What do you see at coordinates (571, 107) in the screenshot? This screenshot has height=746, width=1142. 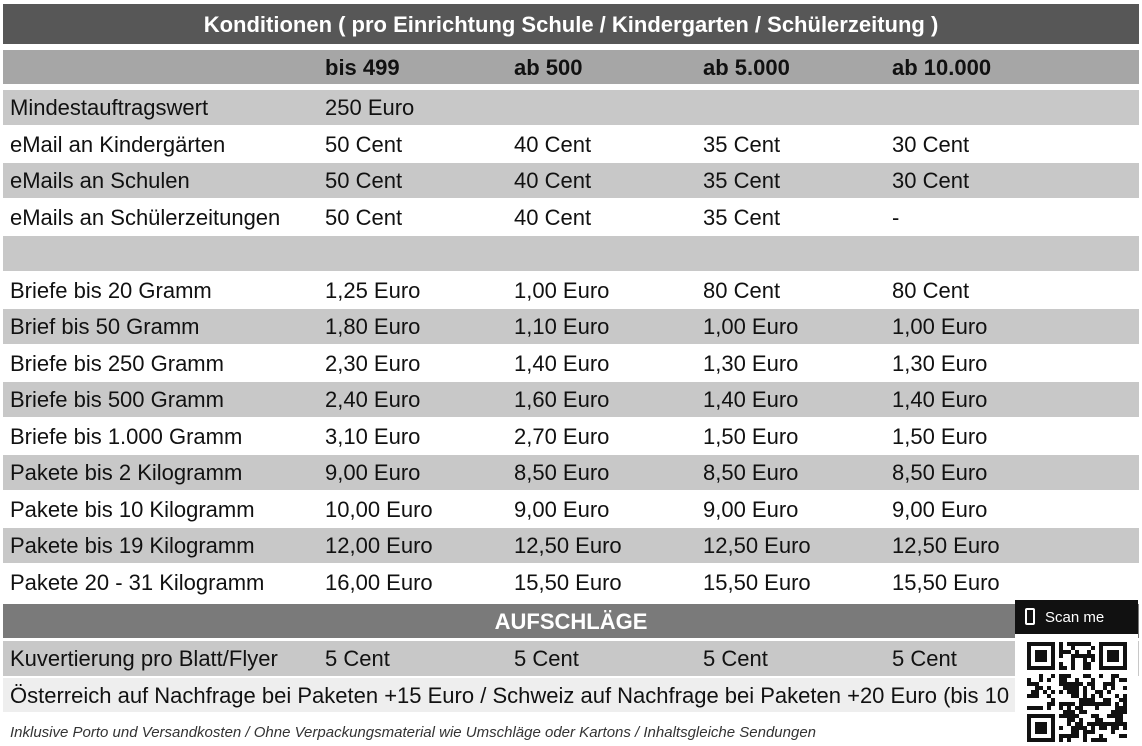 I see `table-row: Mindestauftragswert 250 Euro` at bounding box center [571, 107].